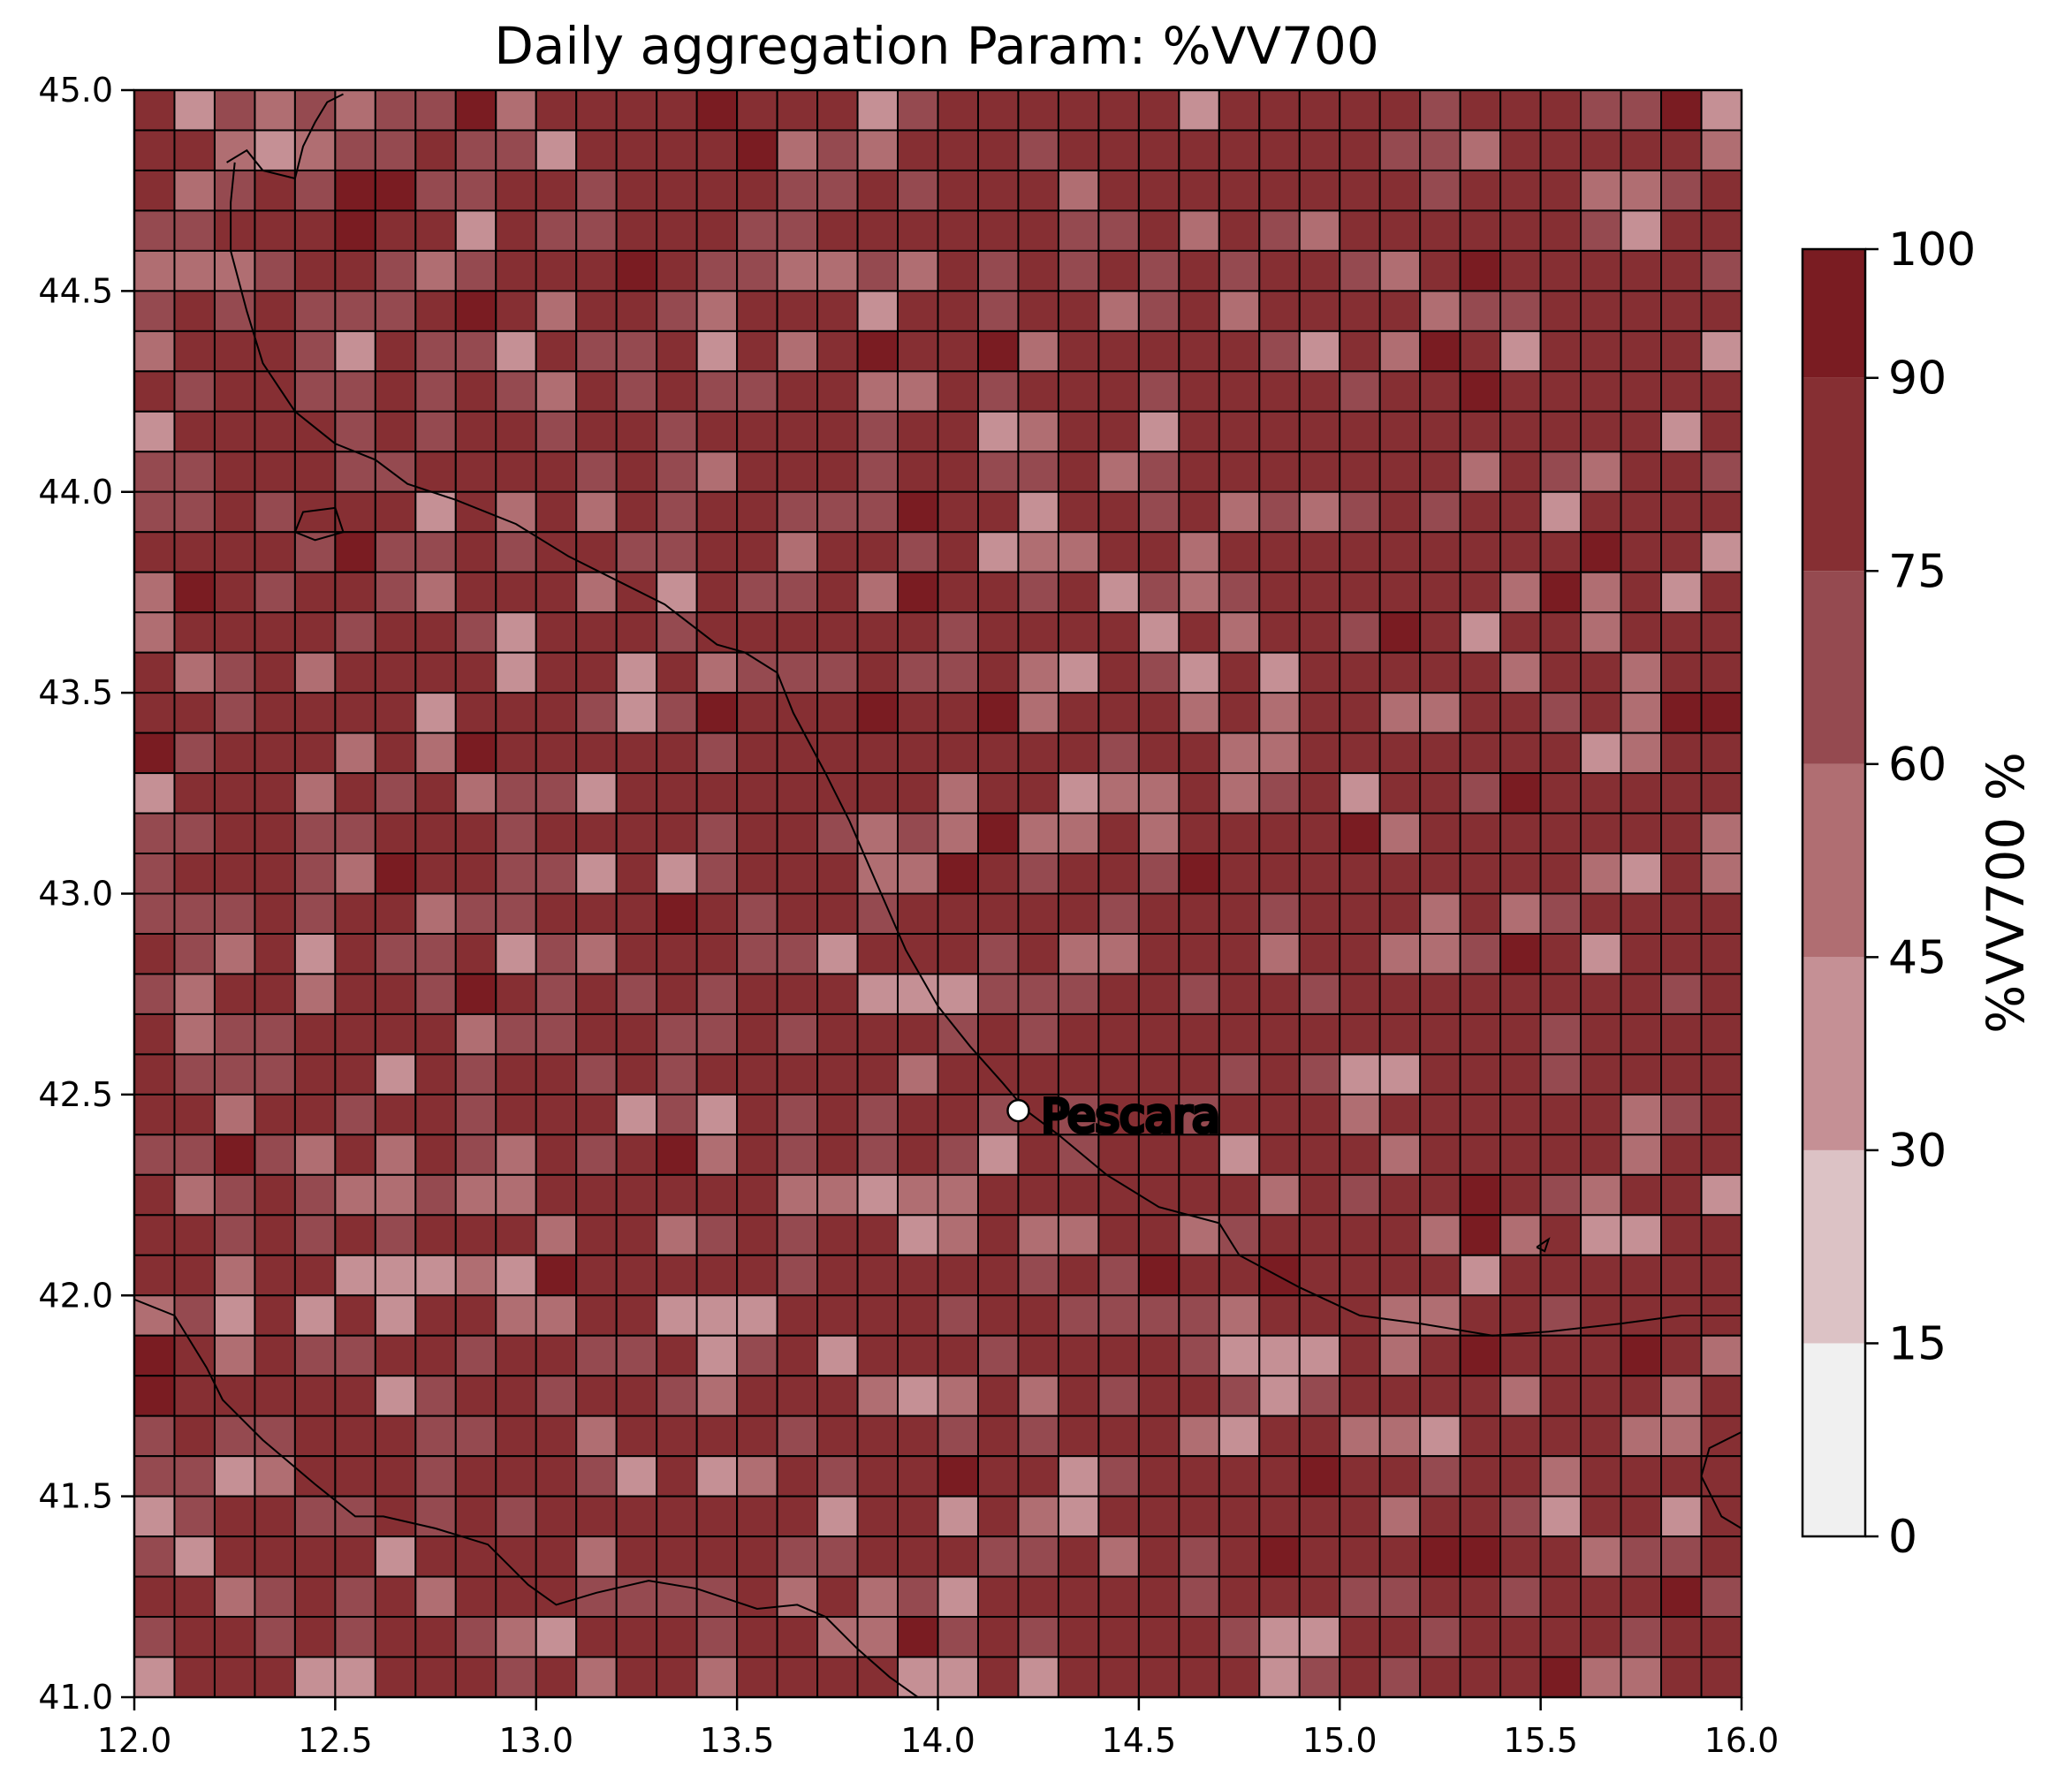  What do you see at coordinates (1918, 957) in the screenshot?
I see `colorbar-tick-label: 45` at bounding box center [1918, 957].